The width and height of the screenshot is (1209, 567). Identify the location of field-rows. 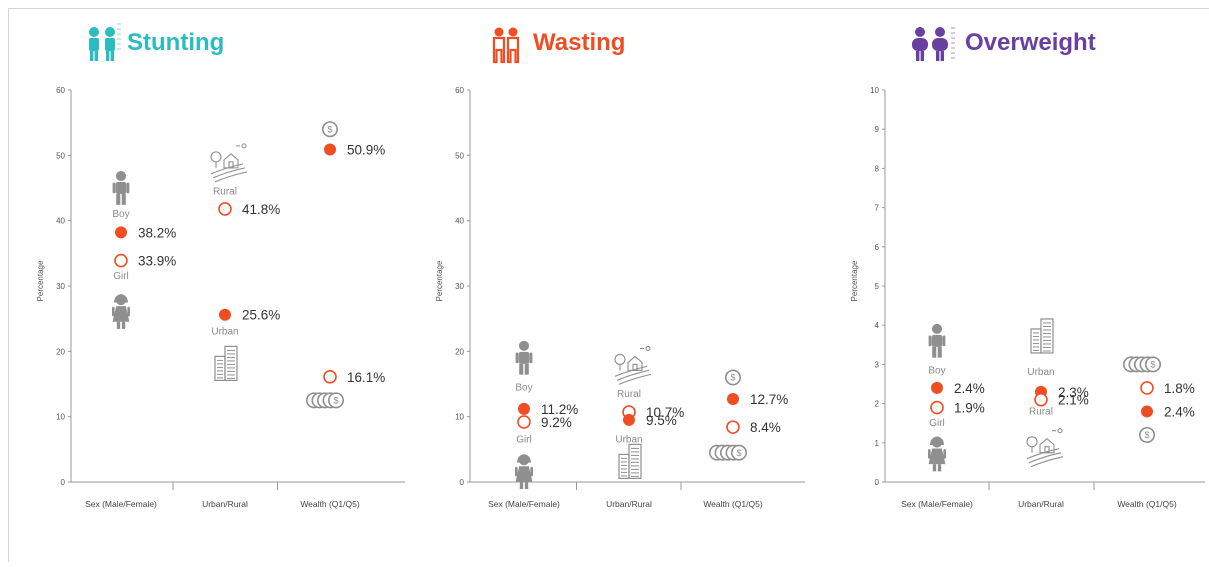
(229, 173).